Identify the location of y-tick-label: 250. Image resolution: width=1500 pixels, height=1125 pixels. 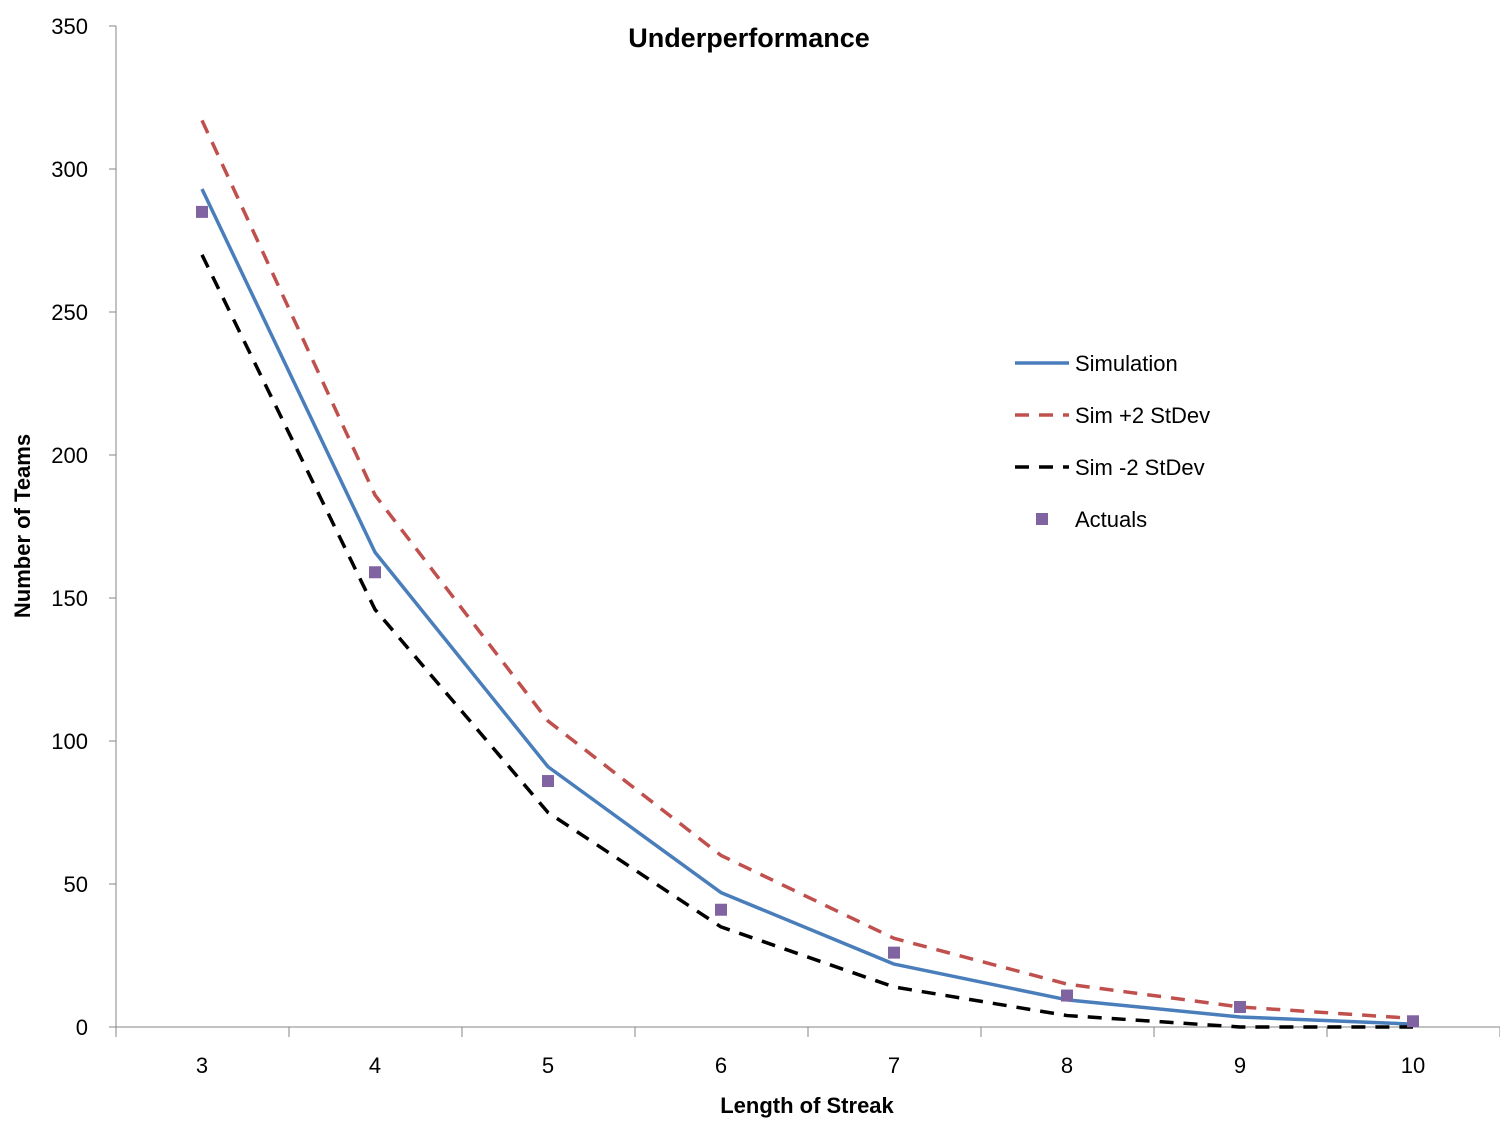
(69, 312).